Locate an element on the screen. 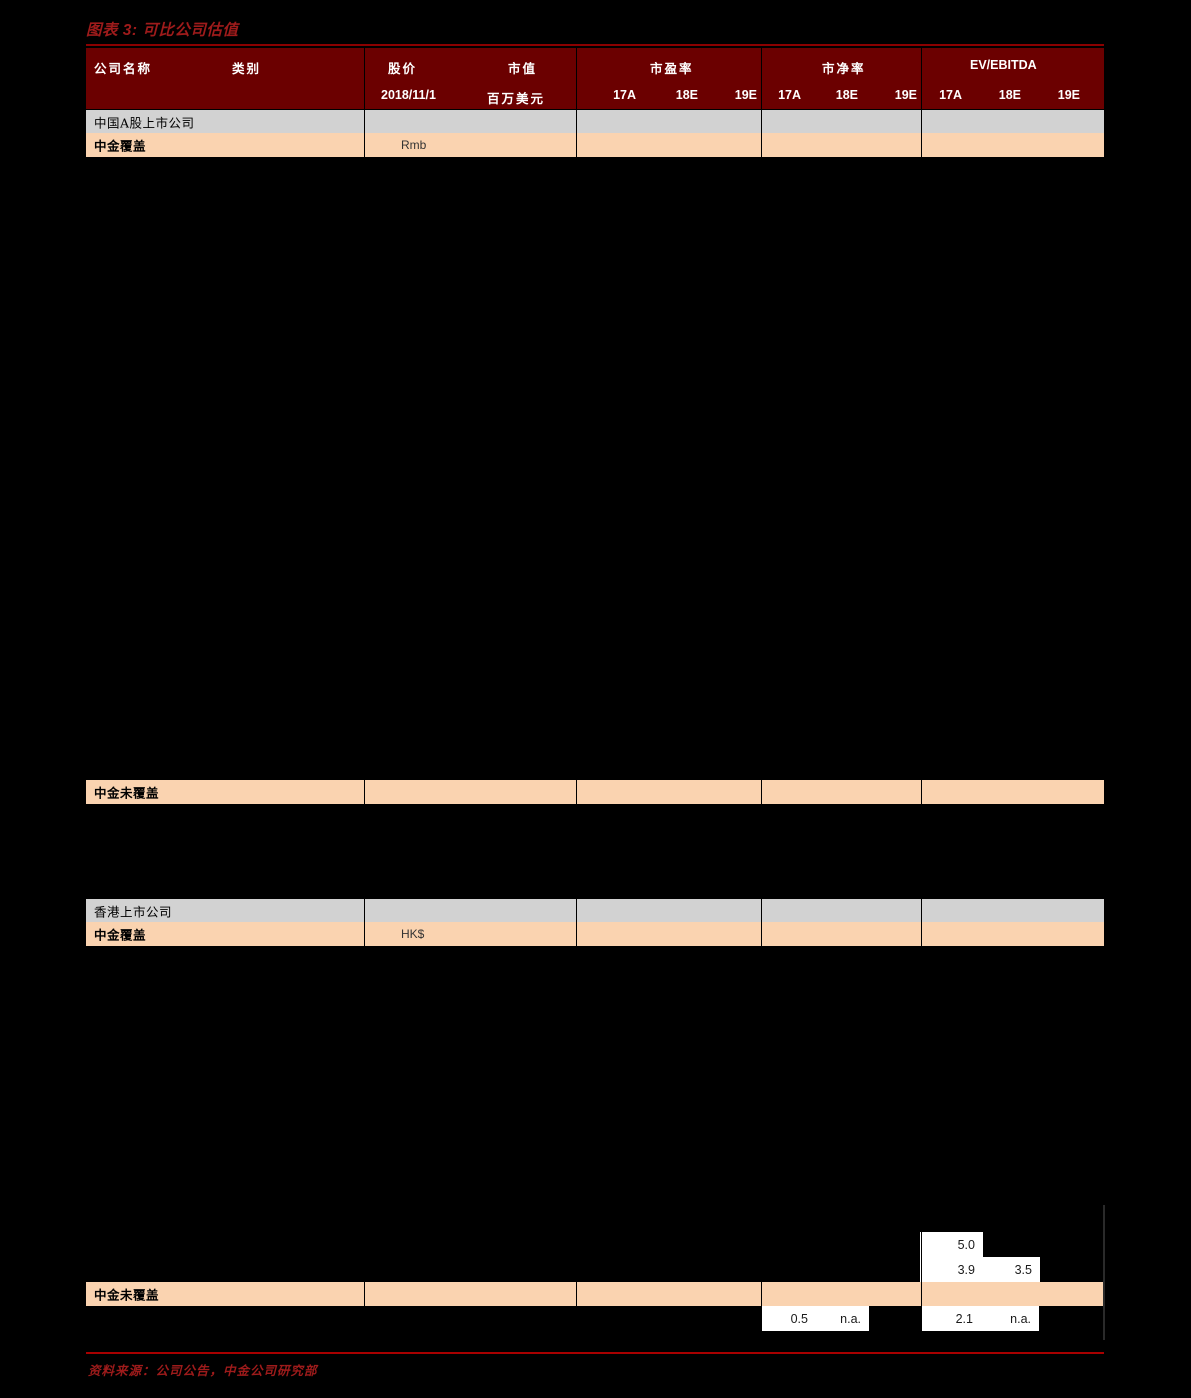 Image resolution: width=1191 pixels, height=1398 pixels. uncovered-row-china: 中金未覆盖 is located at coordinates (595, 792).